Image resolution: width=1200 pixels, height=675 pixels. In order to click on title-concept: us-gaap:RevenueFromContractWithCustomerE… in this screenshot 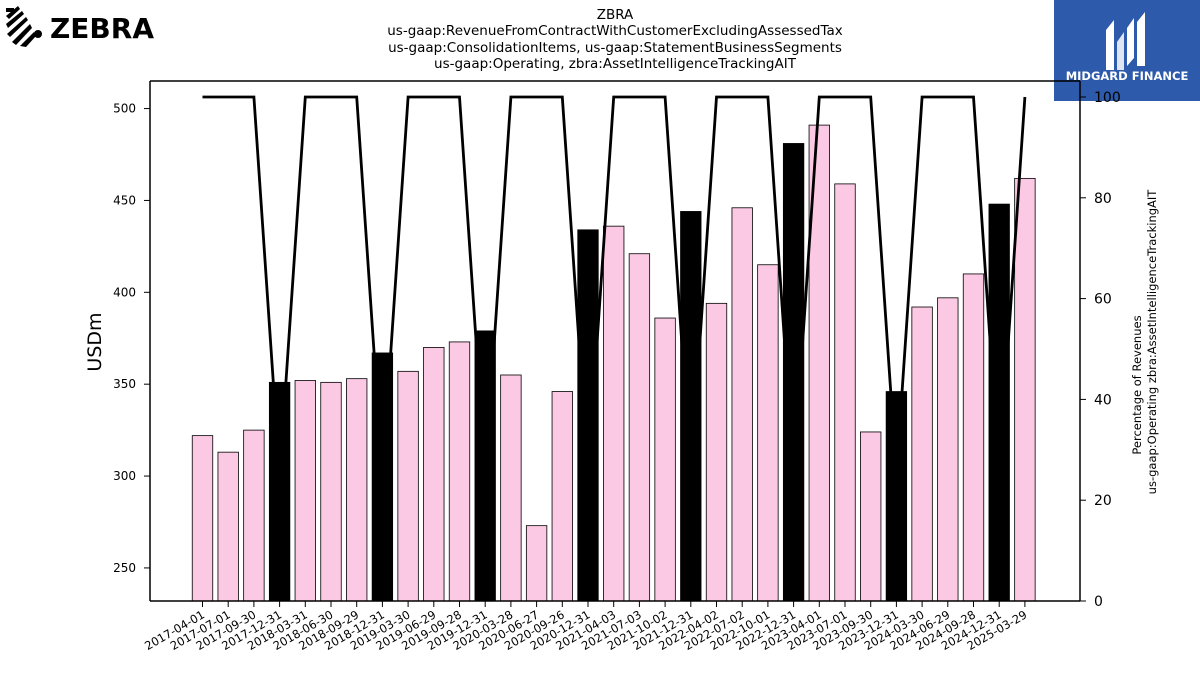, I will do `click(615, 31)`.